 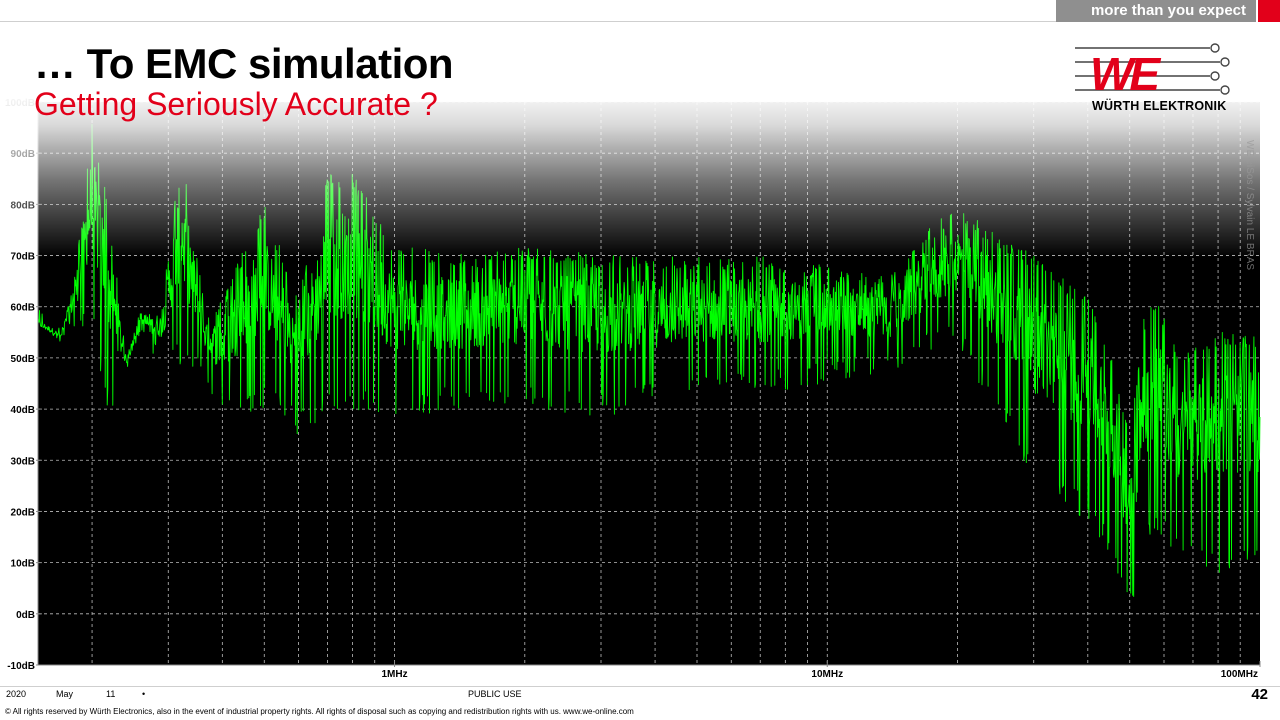 I want to click on y-tick-label: 70dB, so click(x=23, y=257).